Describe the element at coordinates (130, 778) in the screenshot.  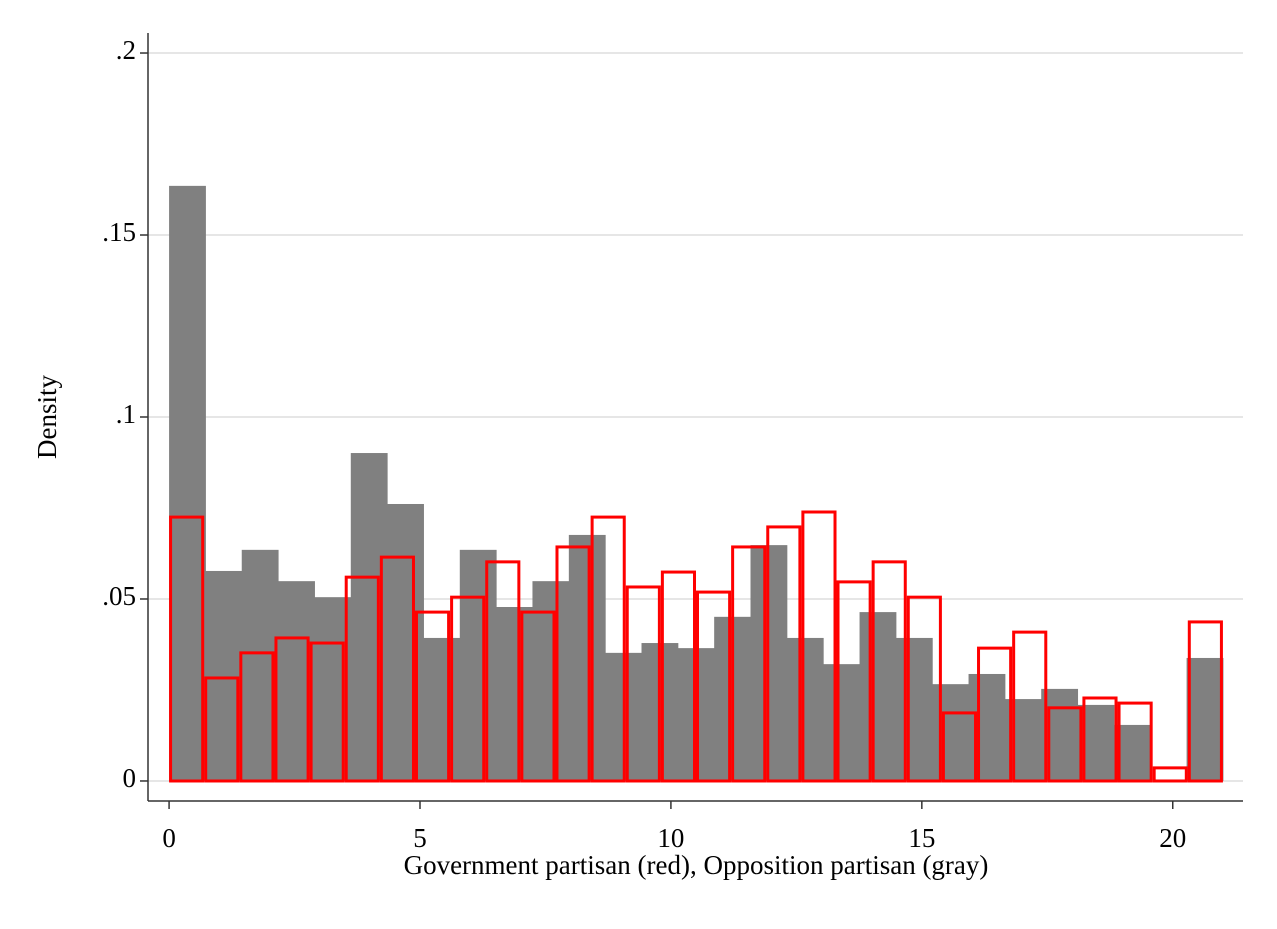
I see `y-tick-label: 0` at that location.